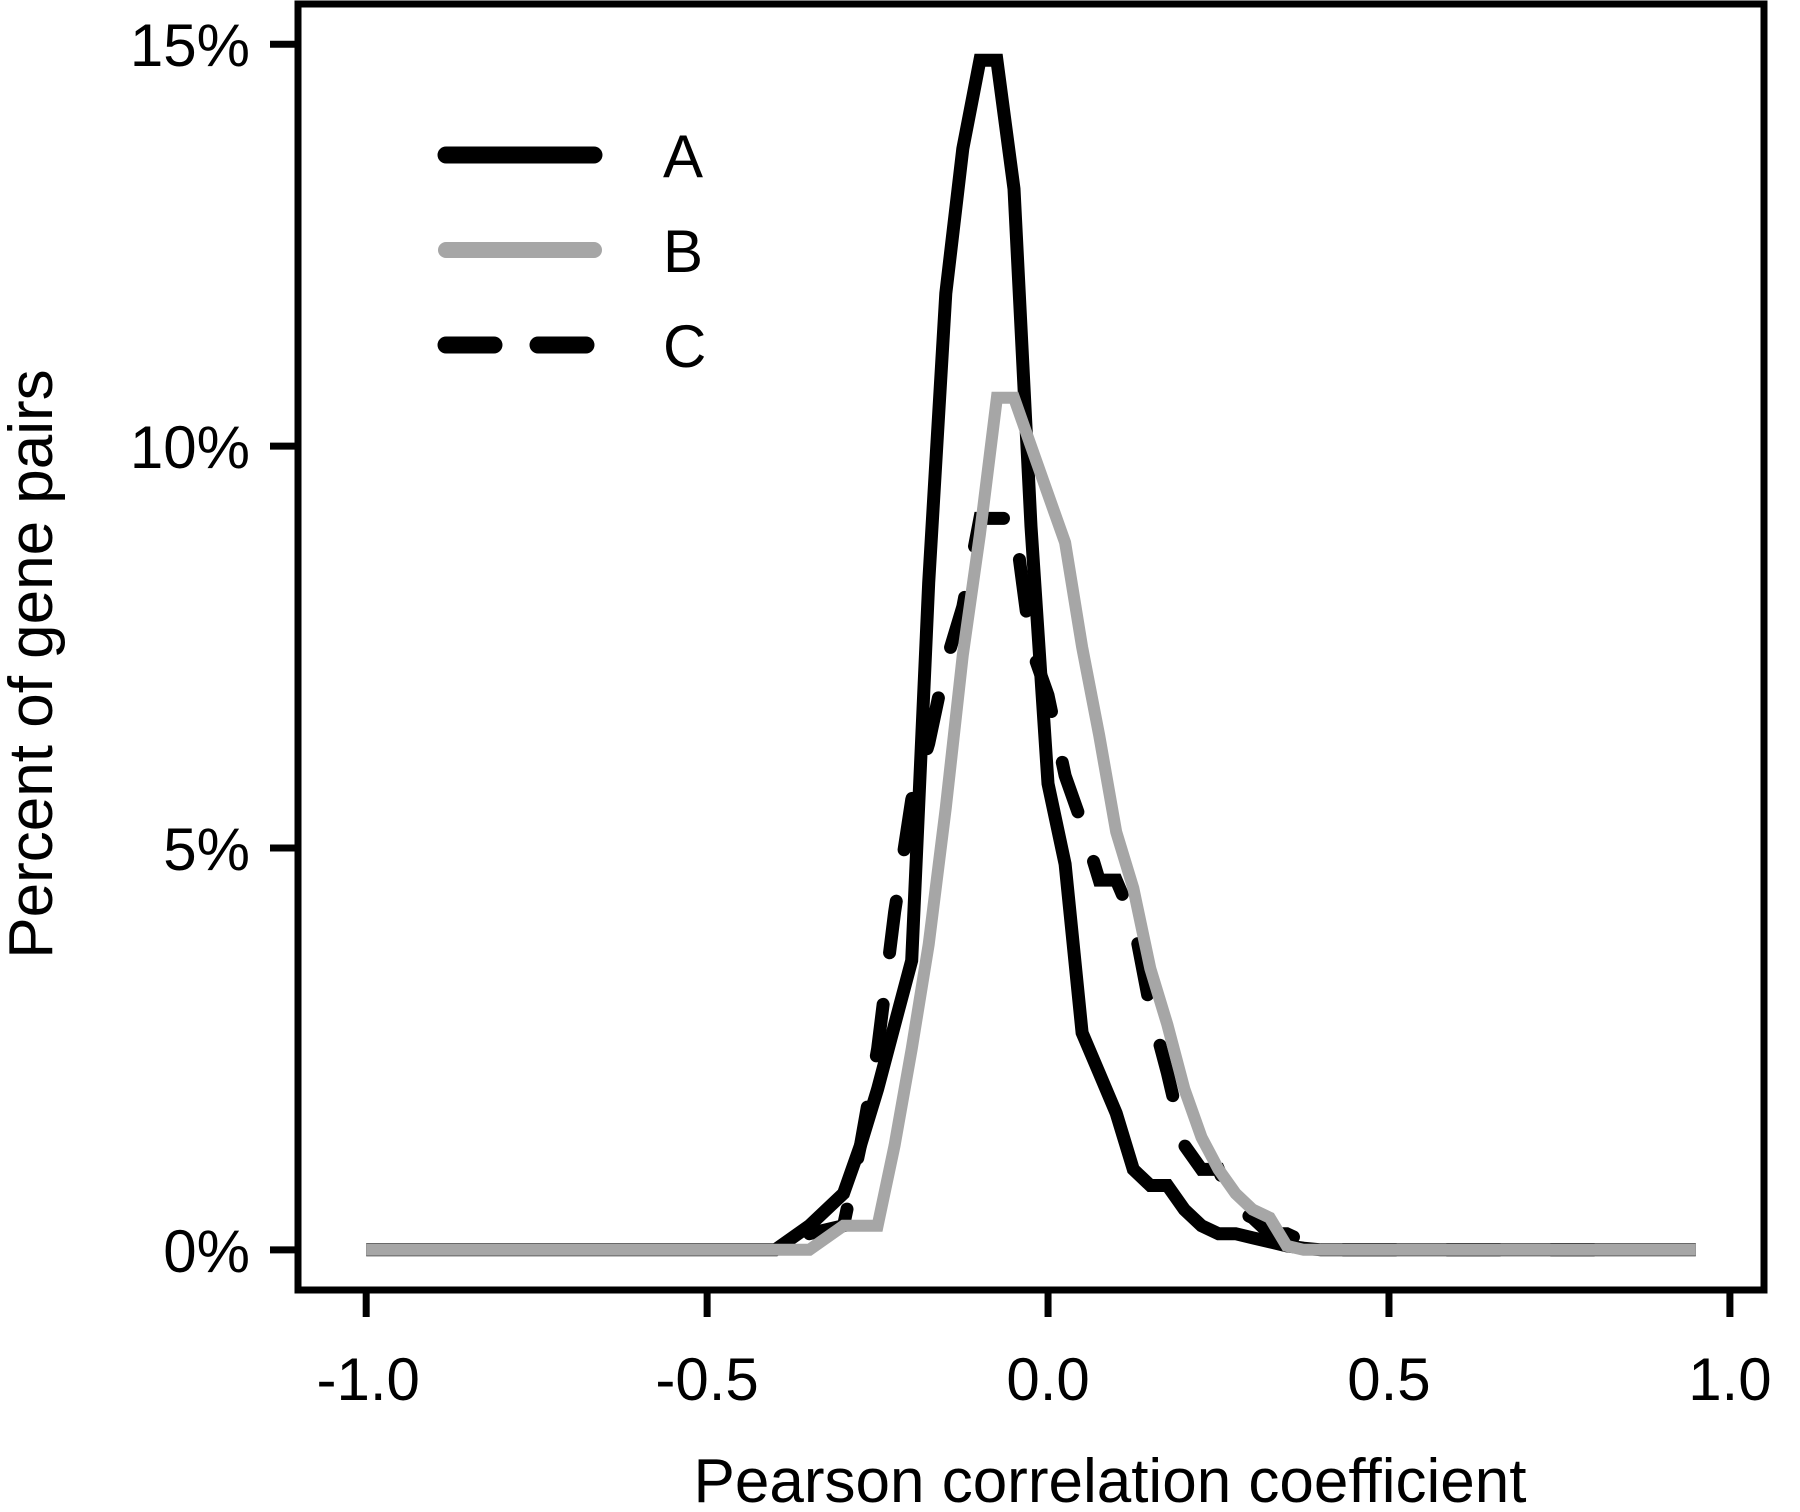 Image resolution: width=1800 pixels, height=1512 pixels. I want to click on x-tick-label: 0.5, so click(1388, 1379).